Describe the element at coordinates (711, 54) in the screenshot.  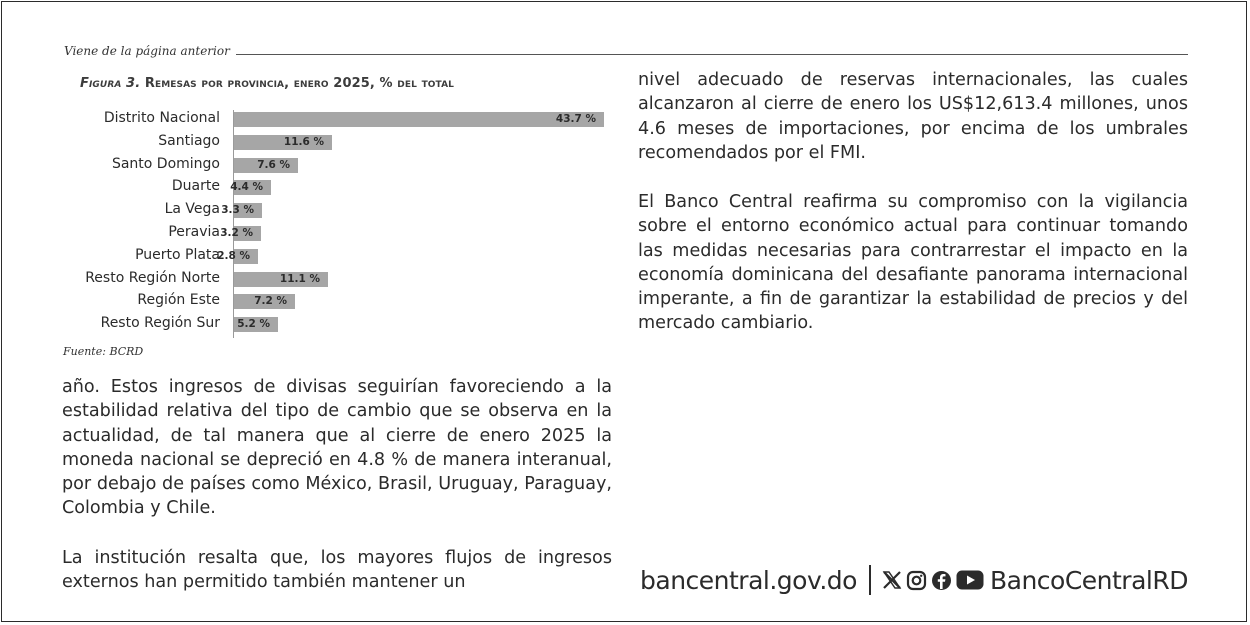
I see `header-rule` at that location.